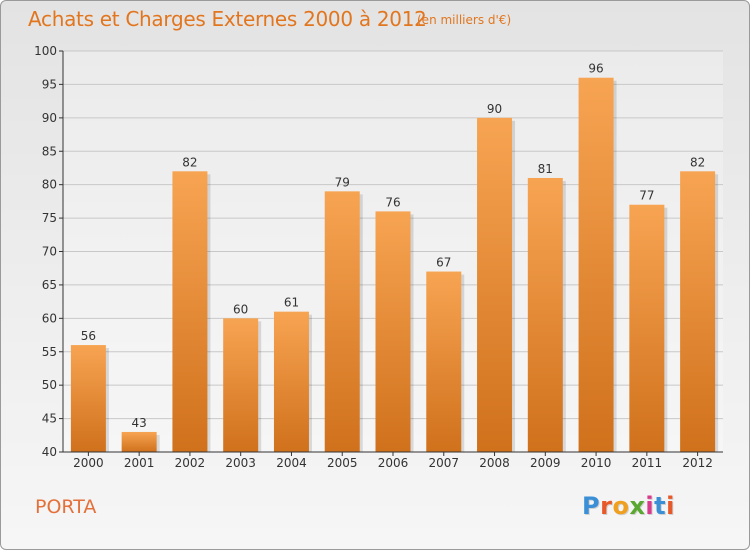 This screenshot has height=550, width=750. Describe the element at coordinates (647, 463) in the screenshot. I see `x-tick-label: 2011` at that location.